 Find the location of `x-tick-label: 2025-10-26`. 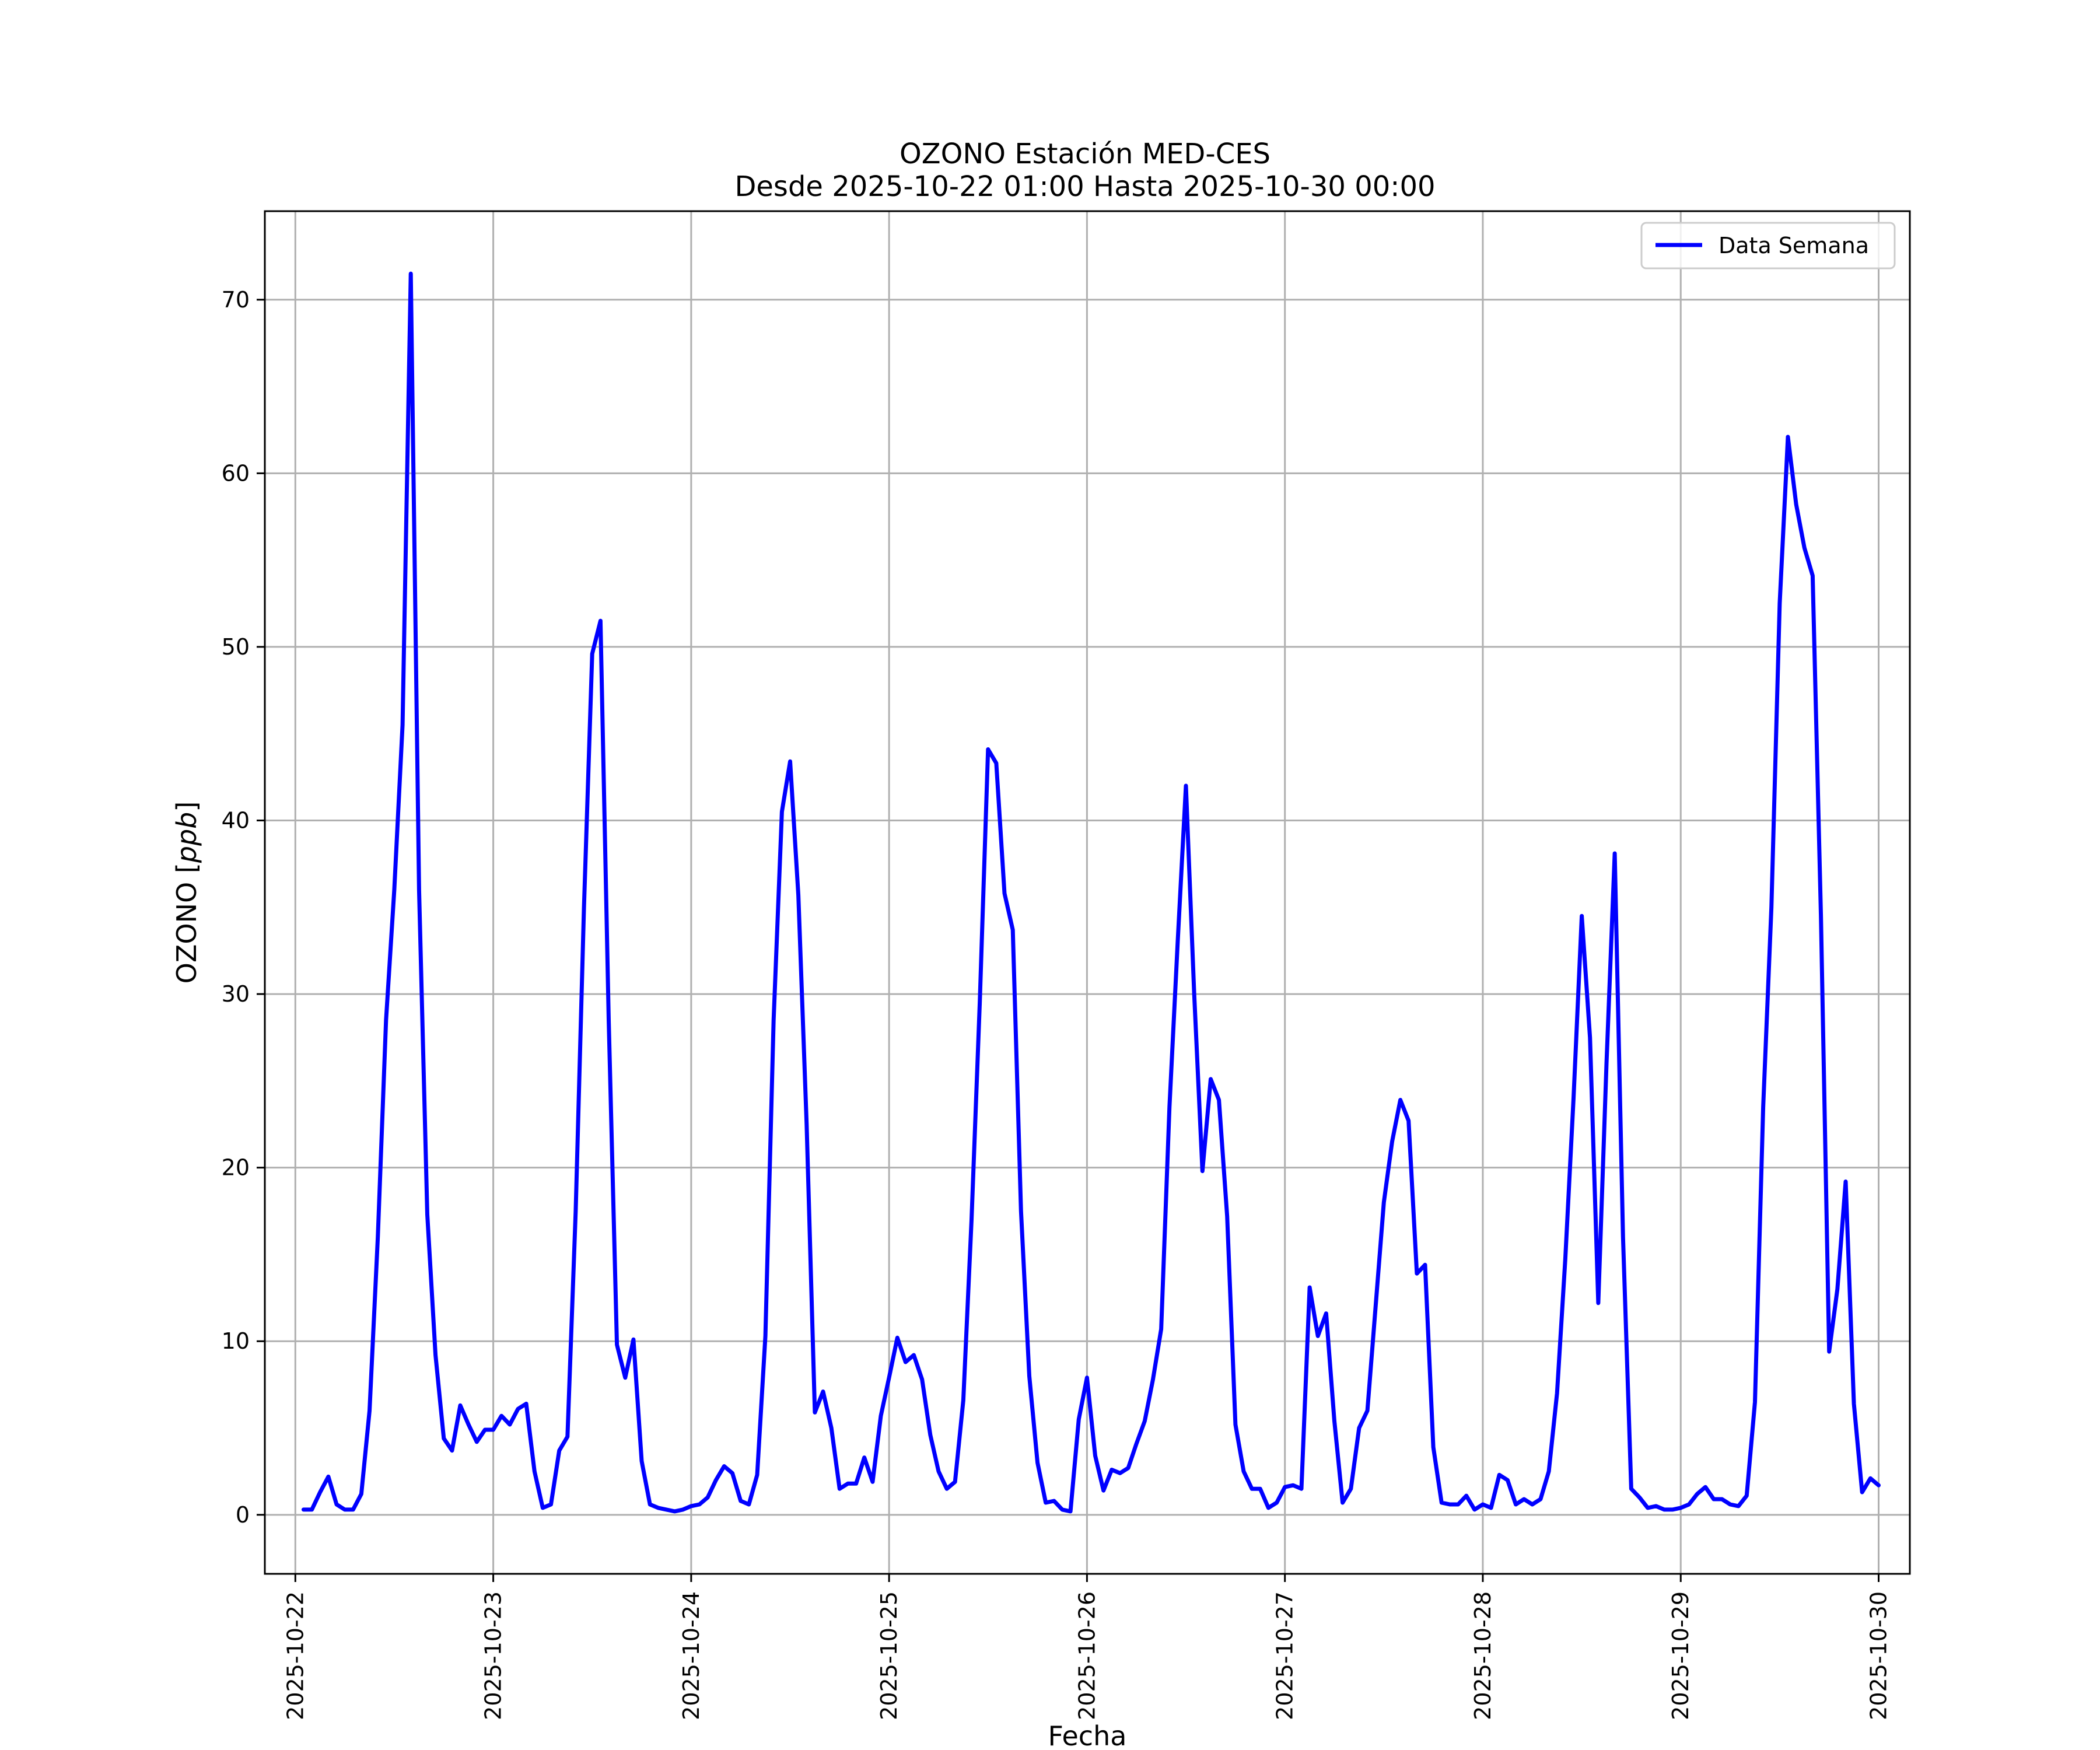

x-tick-label: 2025-10-26 is located at coordinates (1087, 1655).